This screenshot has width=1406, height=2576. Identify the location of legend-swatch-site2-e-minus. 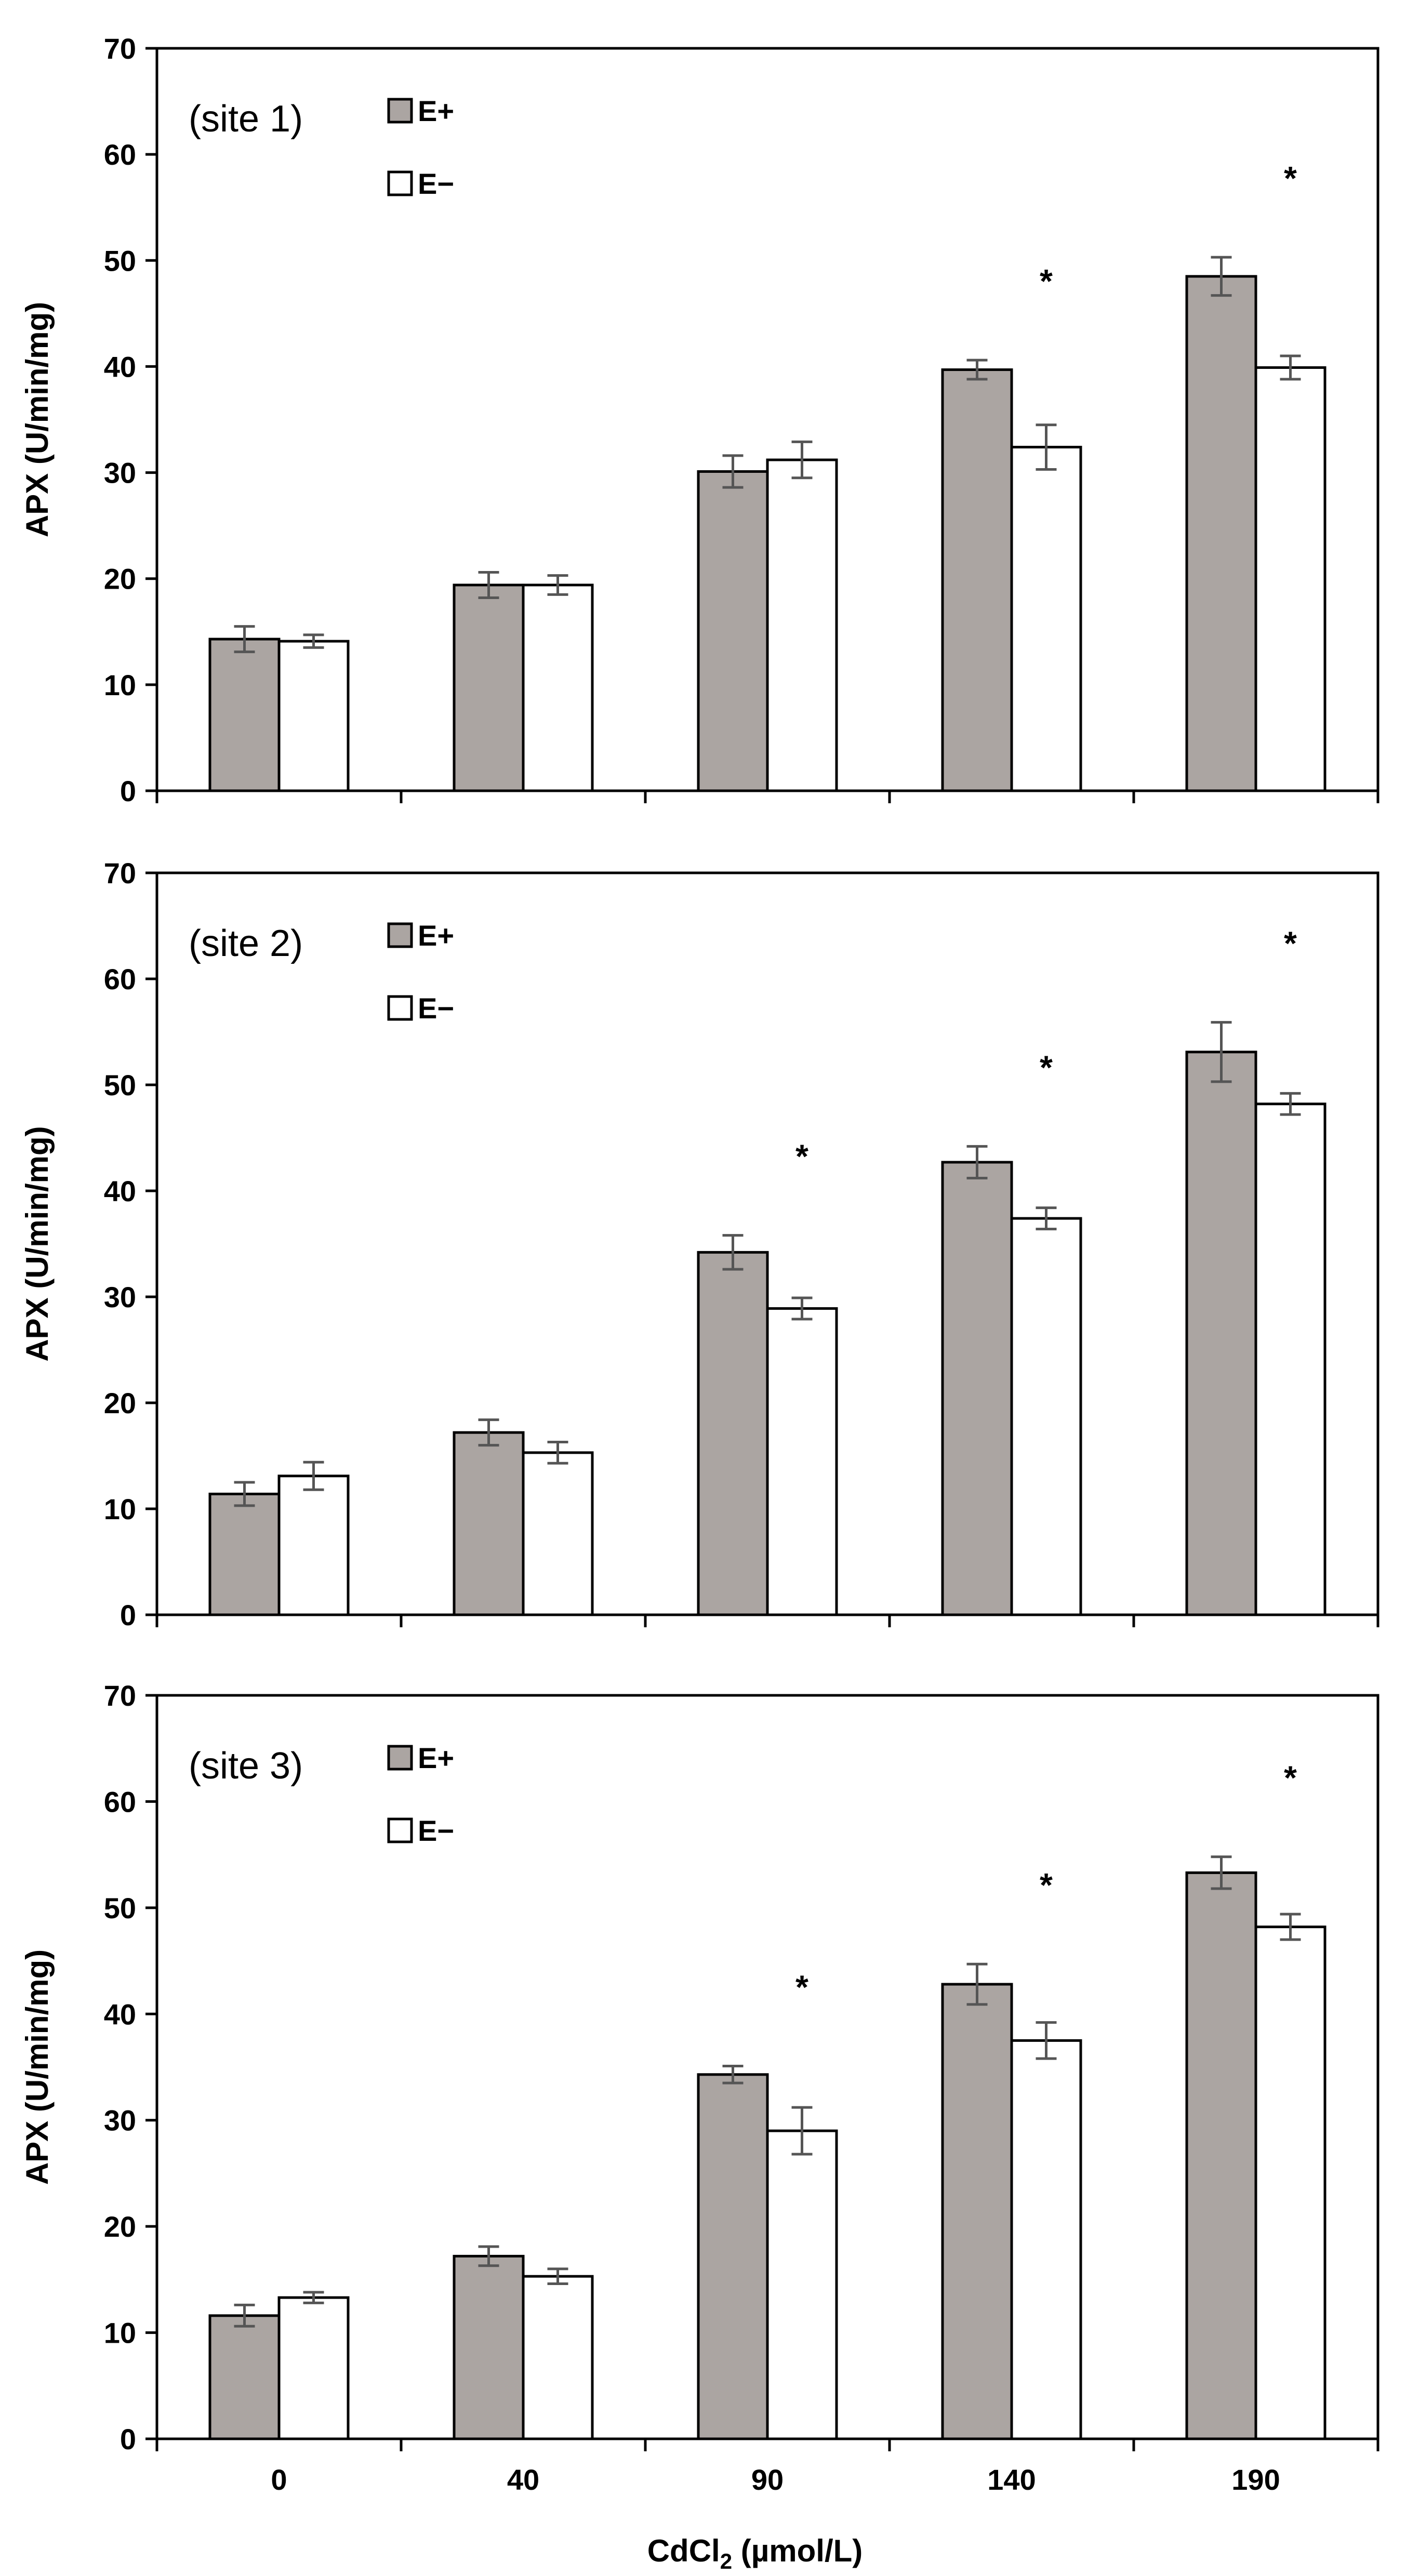
(400, 1008).